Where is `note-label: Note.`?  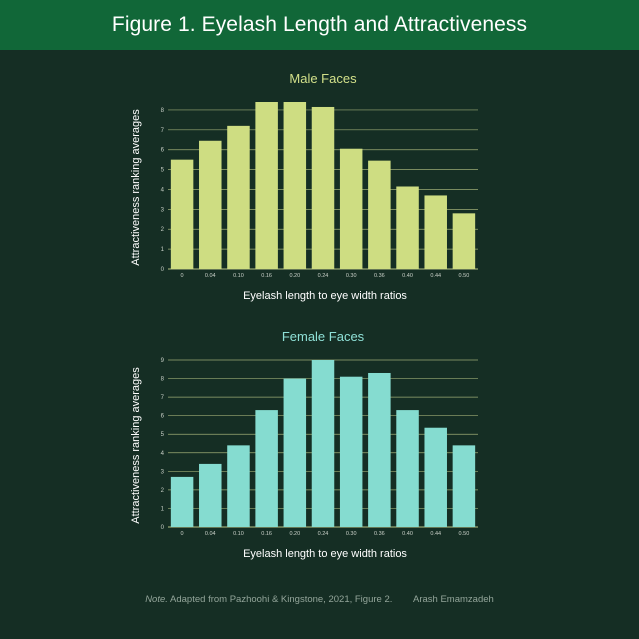 note-label: Note. is located at coordinates (156, 599).